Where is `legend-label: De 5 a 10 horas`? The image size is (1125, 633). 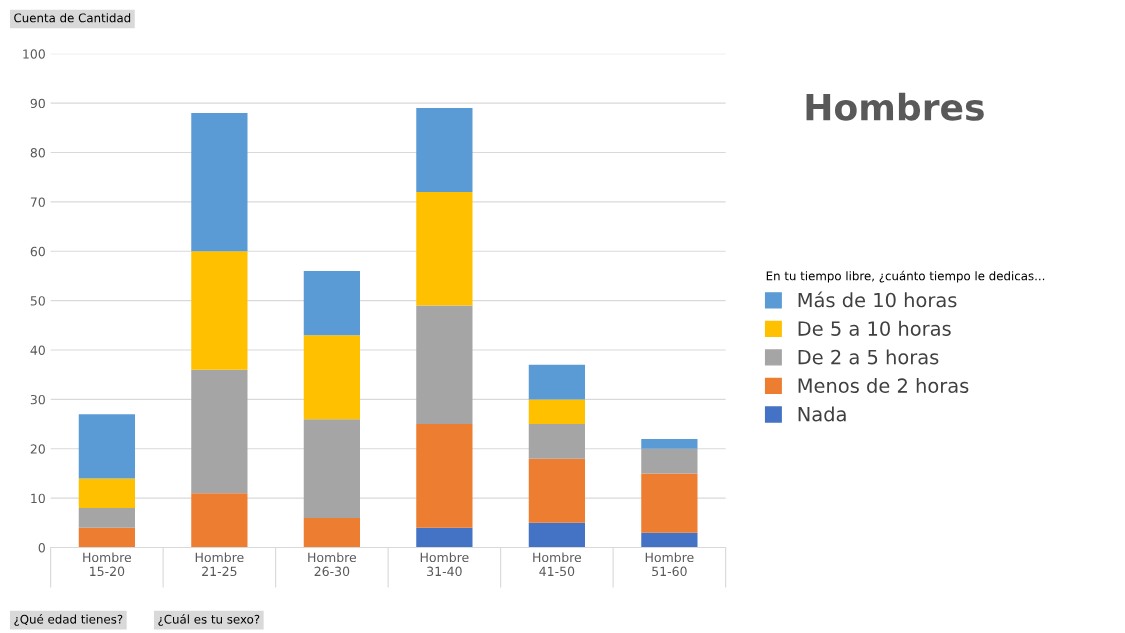 legend-label: De 5 a 10 horas is located at coordinates (874, 328).